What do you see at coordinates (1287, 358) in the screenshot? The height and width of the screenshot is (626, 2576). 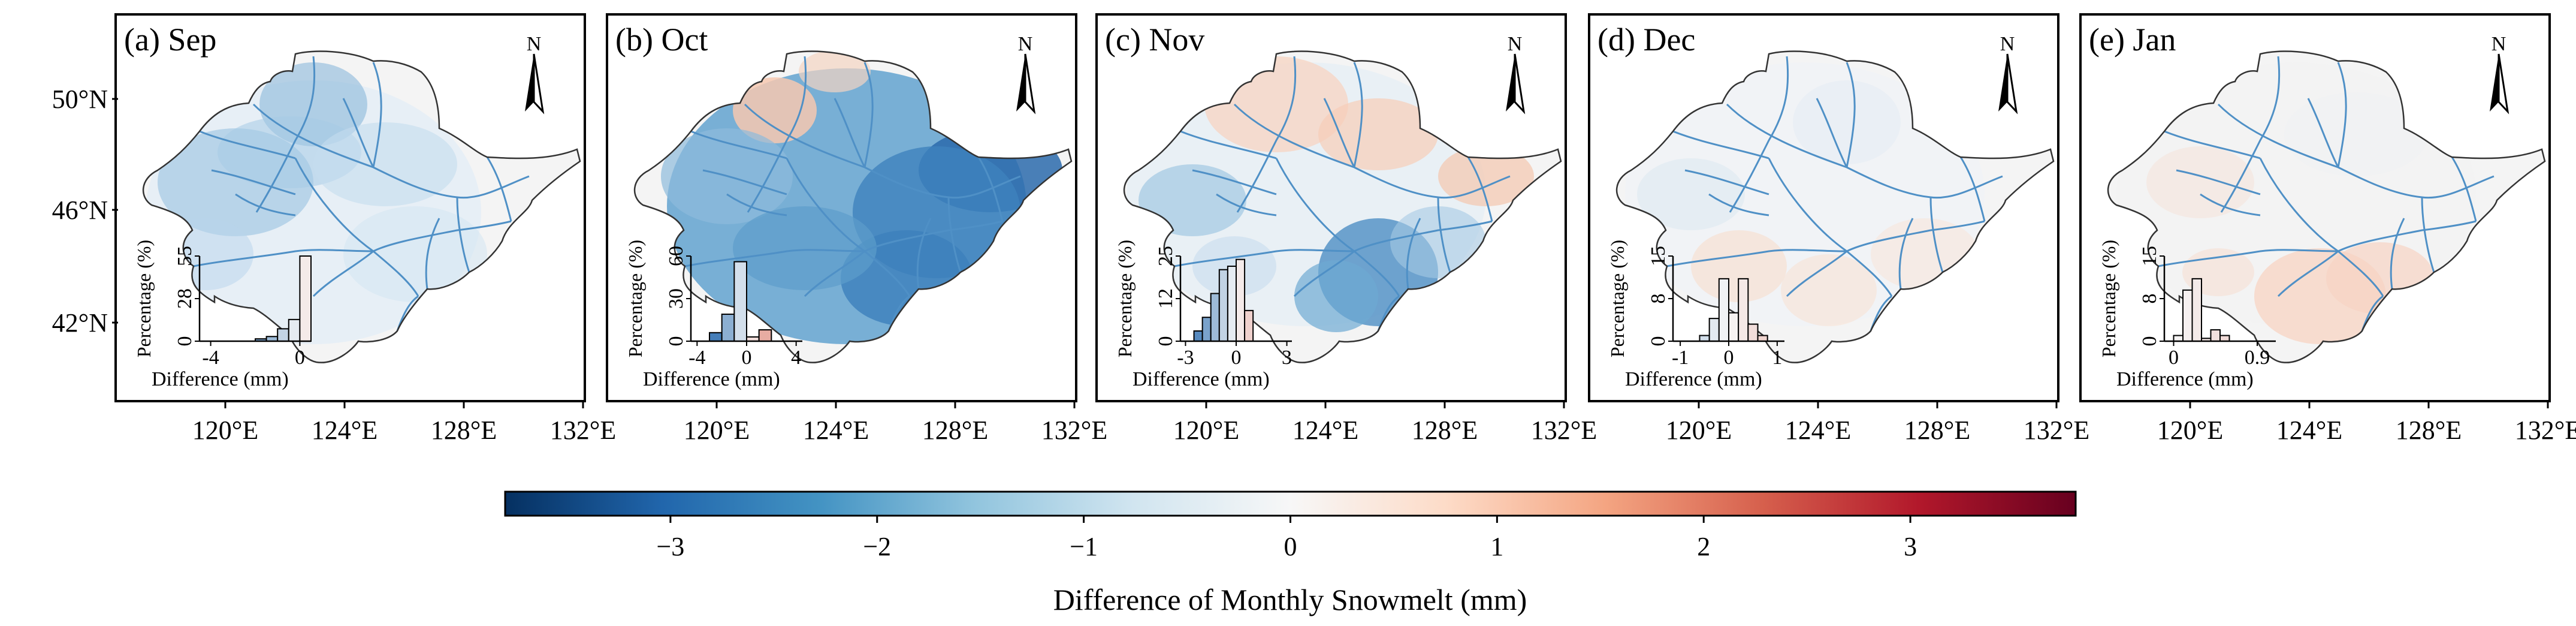 I see `histogram-x-tick-label: 3` at bounding box center [1287, 358].